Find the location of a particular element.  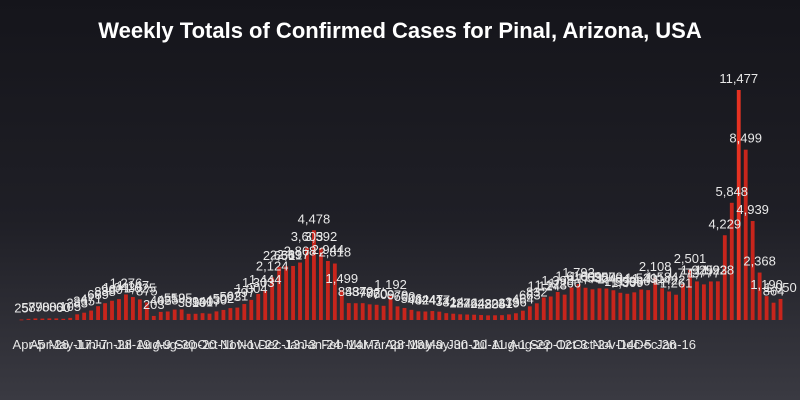

bar-value-label: 1,004 is located at coordinates (251, 288).